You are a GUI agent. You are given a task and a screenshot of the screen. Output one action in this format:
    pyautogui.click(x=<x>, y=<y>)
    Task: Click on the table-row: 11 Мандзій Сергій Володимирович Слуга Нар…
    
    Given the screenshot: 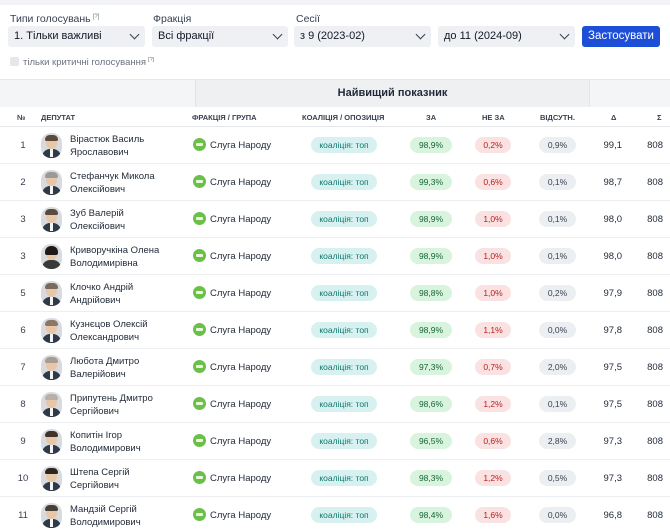 What is the action you would take?
    pyautogui.click(x=335, y=514)
    